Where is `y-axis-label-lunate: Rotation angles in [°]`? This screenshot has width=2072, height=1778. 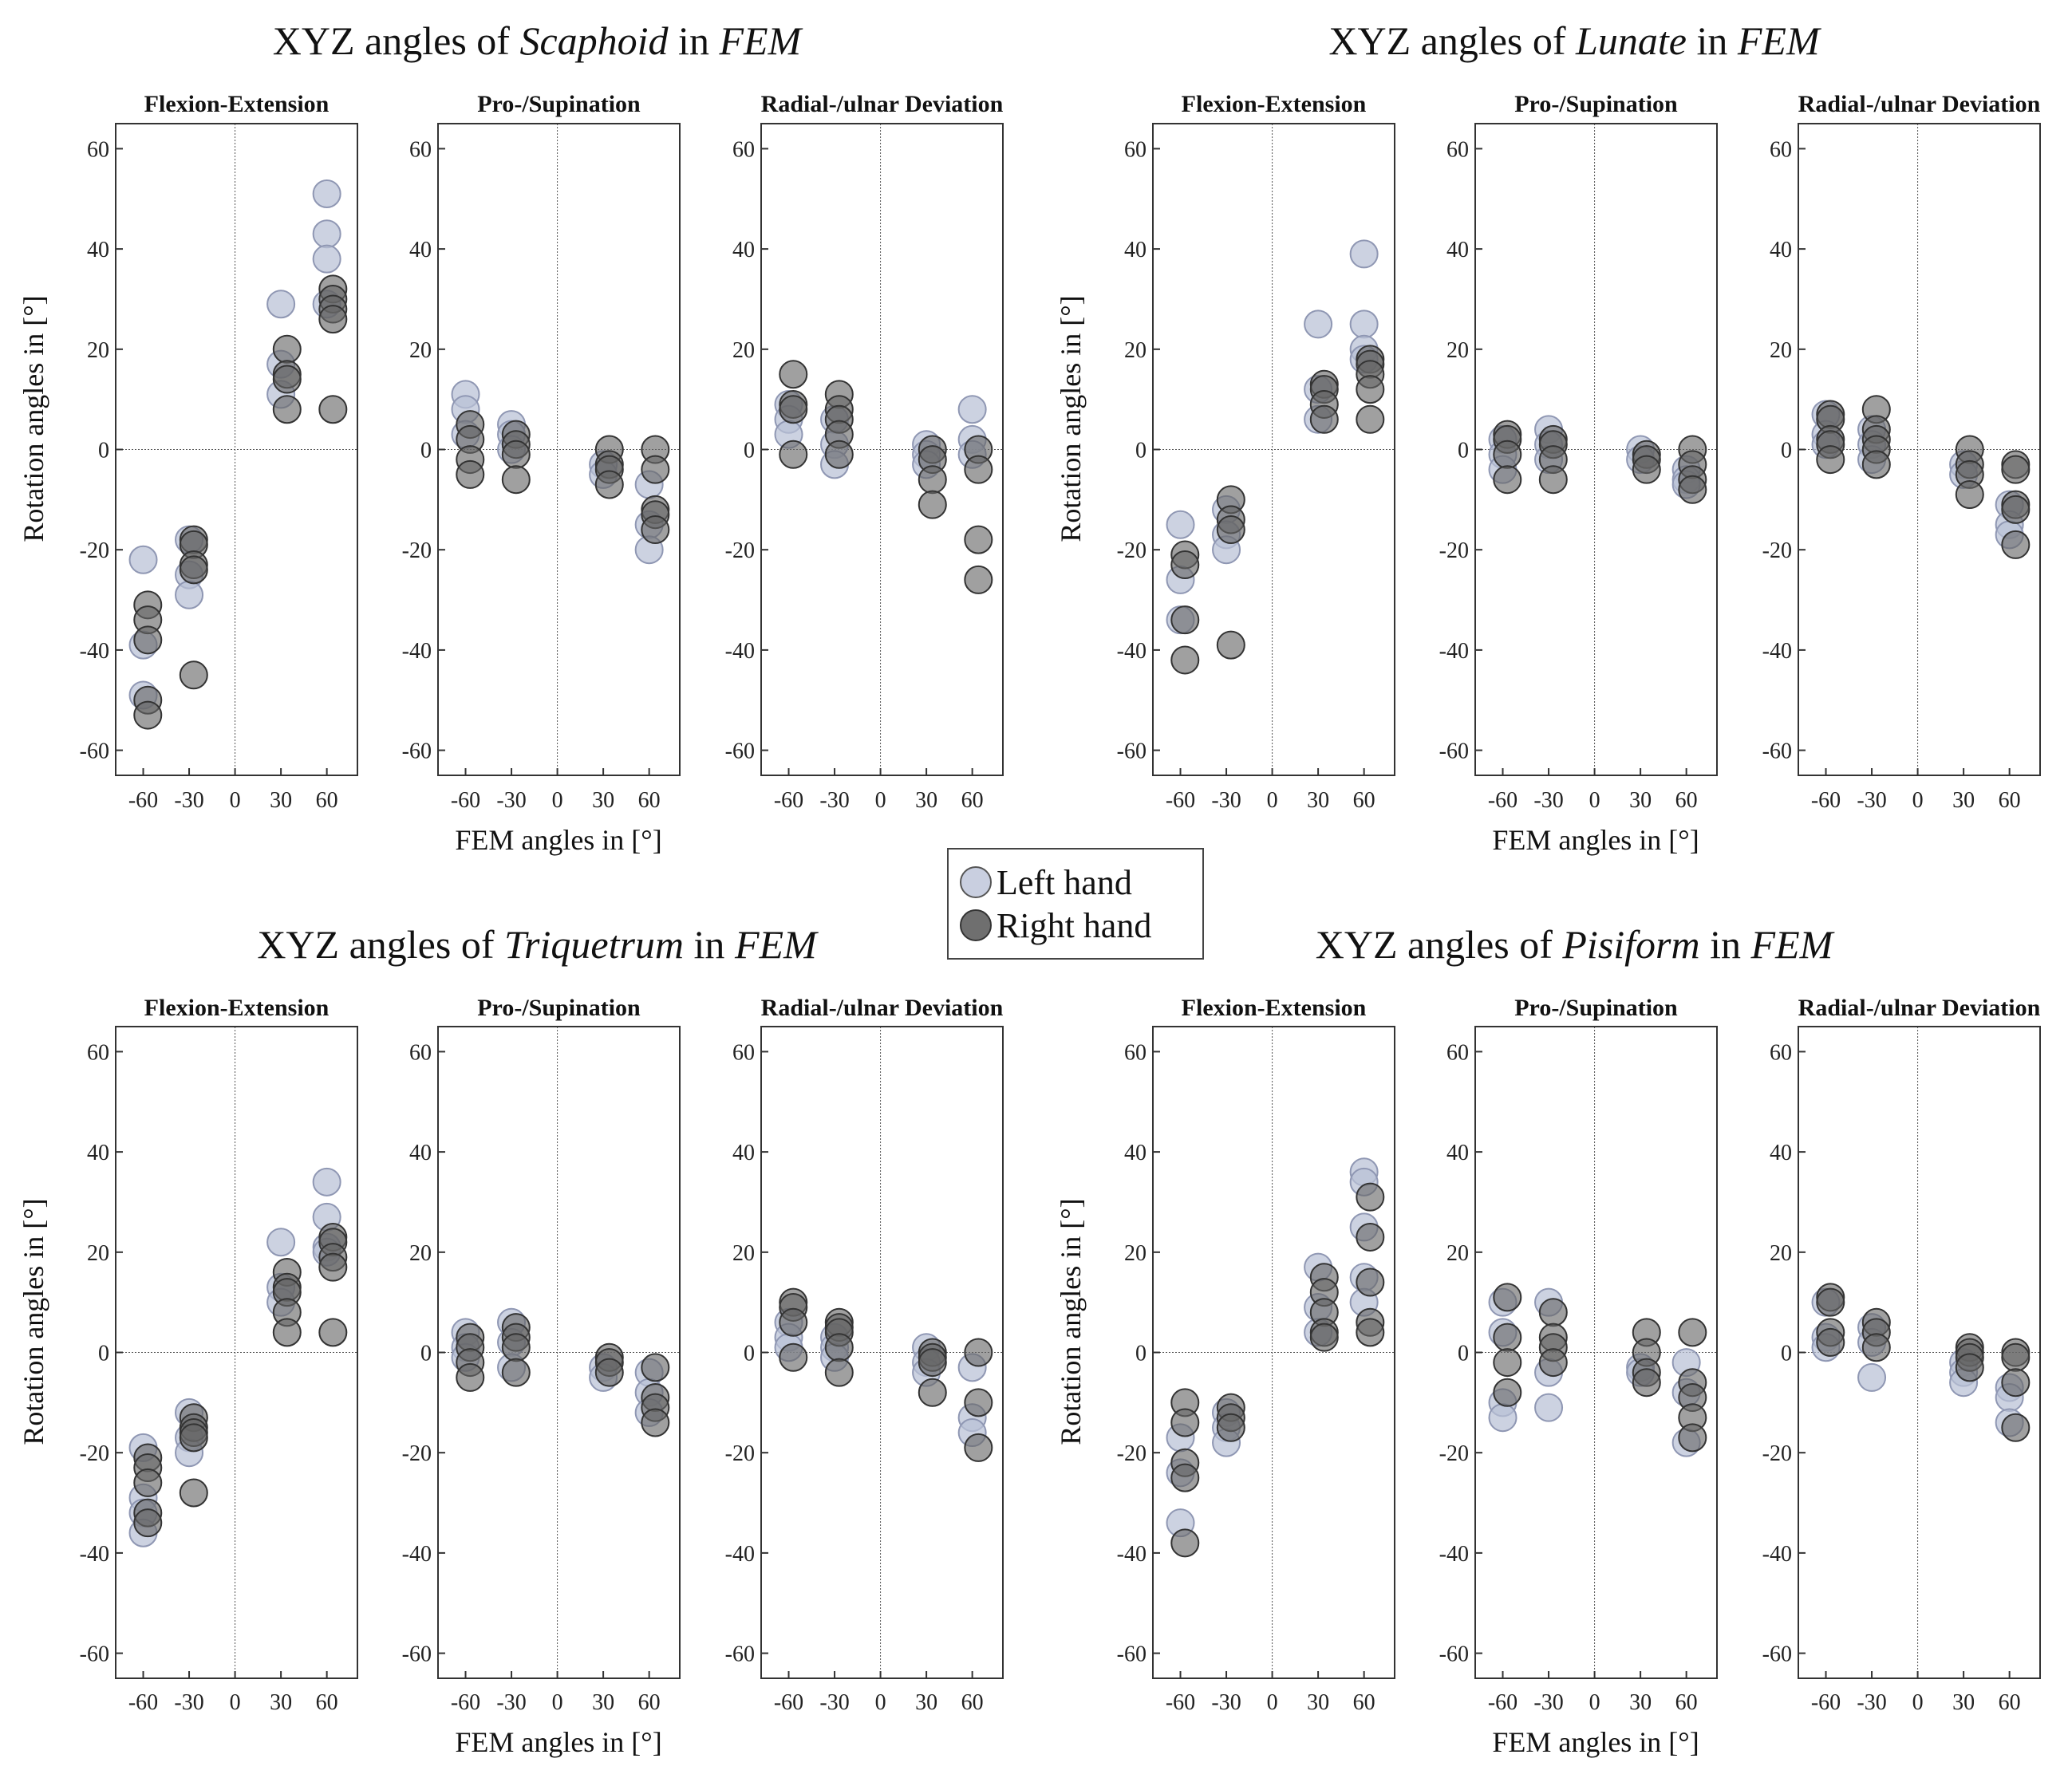 y-axis-label-lunate: Rotation angles in [°] is located at coordinates (1071, 419).